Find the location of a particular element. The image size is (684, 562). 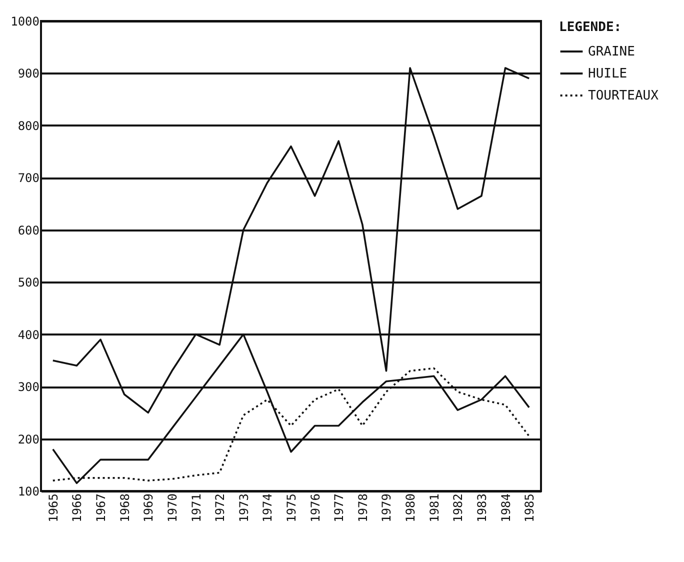

x-tick-label: 1973 is located at coordinates (243, 508).